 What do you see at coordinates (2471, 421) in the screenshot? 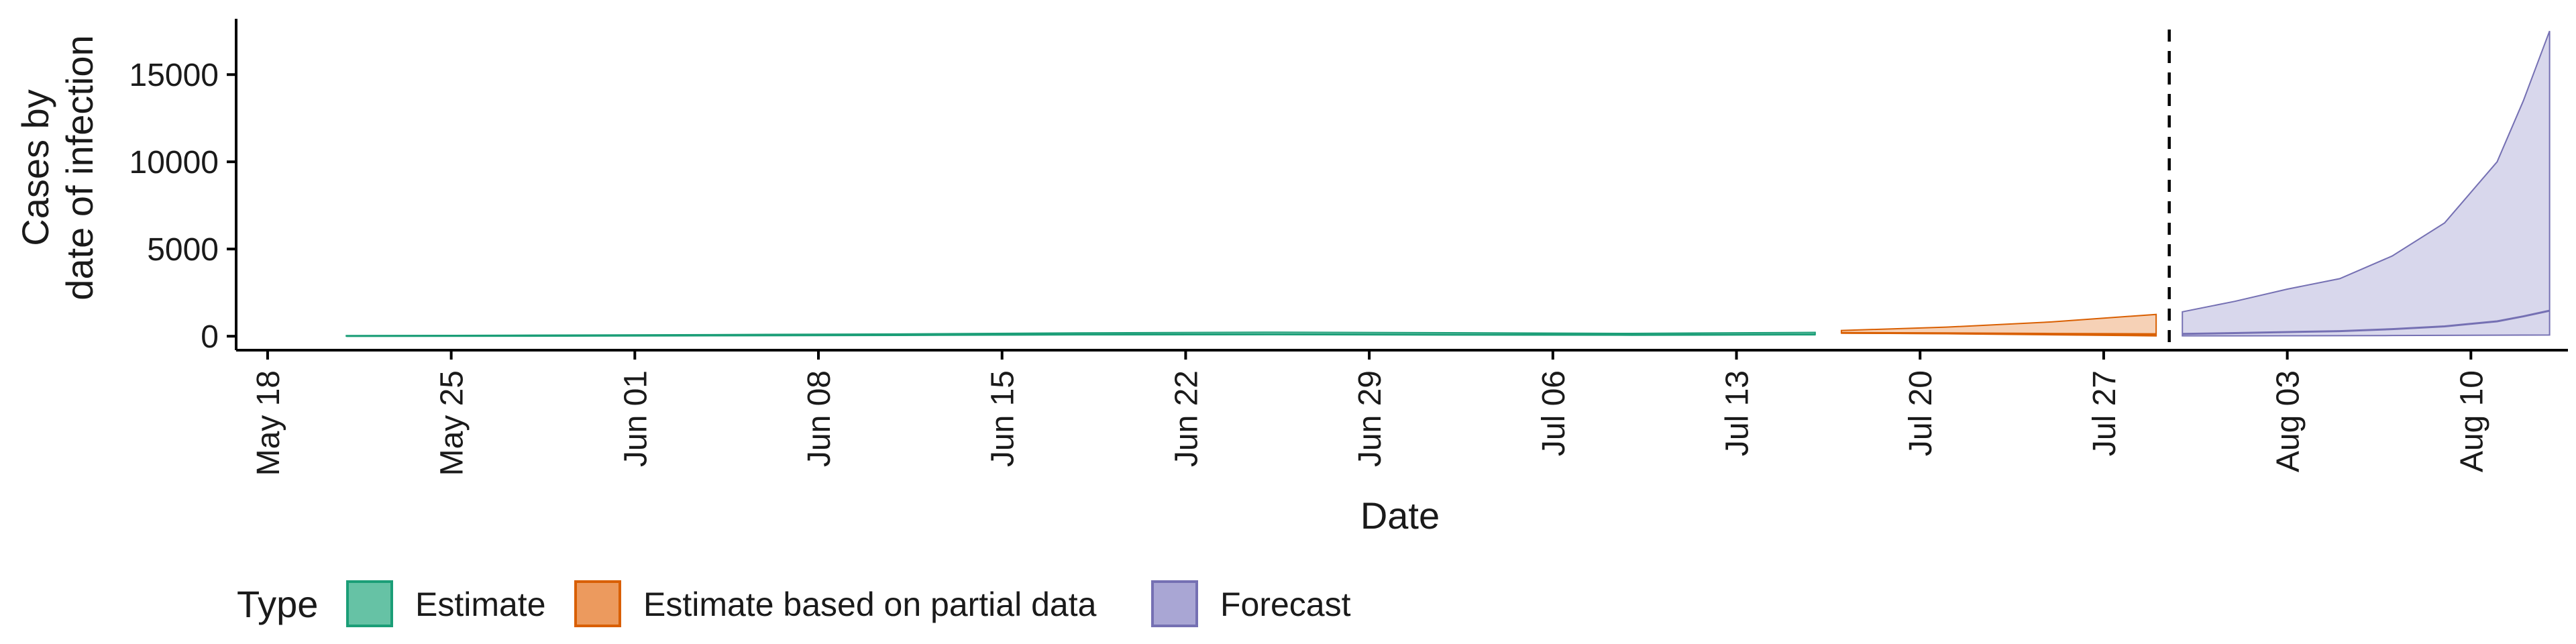
I see `x-tick-label: Aug 10` at bounding box center [2471, 421].